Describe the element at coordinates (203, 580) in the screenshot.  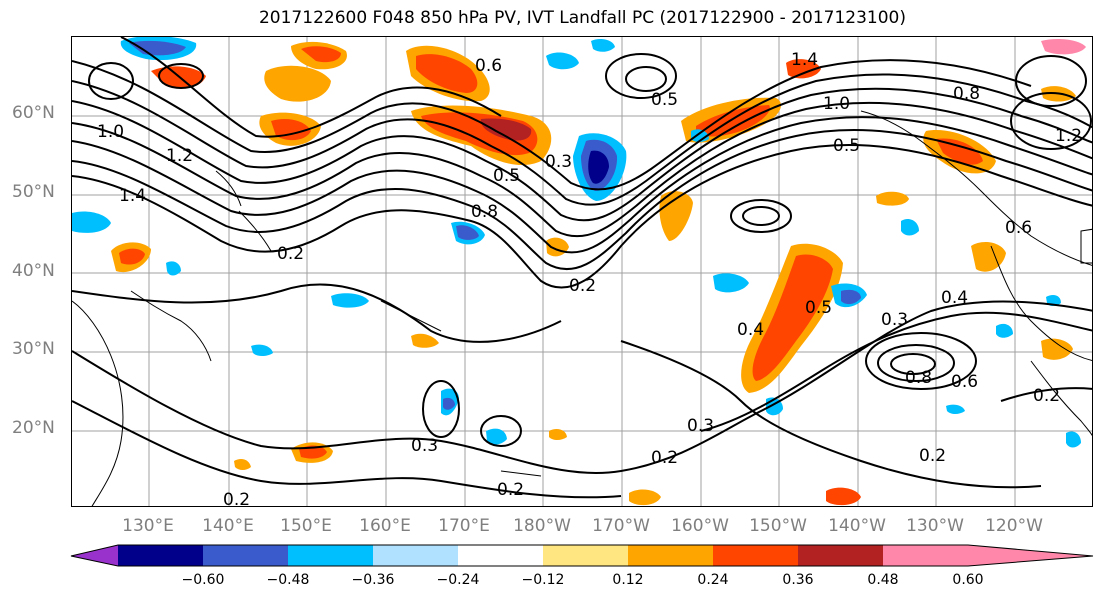
I see `colorbar-tick: −0.60` at that location.